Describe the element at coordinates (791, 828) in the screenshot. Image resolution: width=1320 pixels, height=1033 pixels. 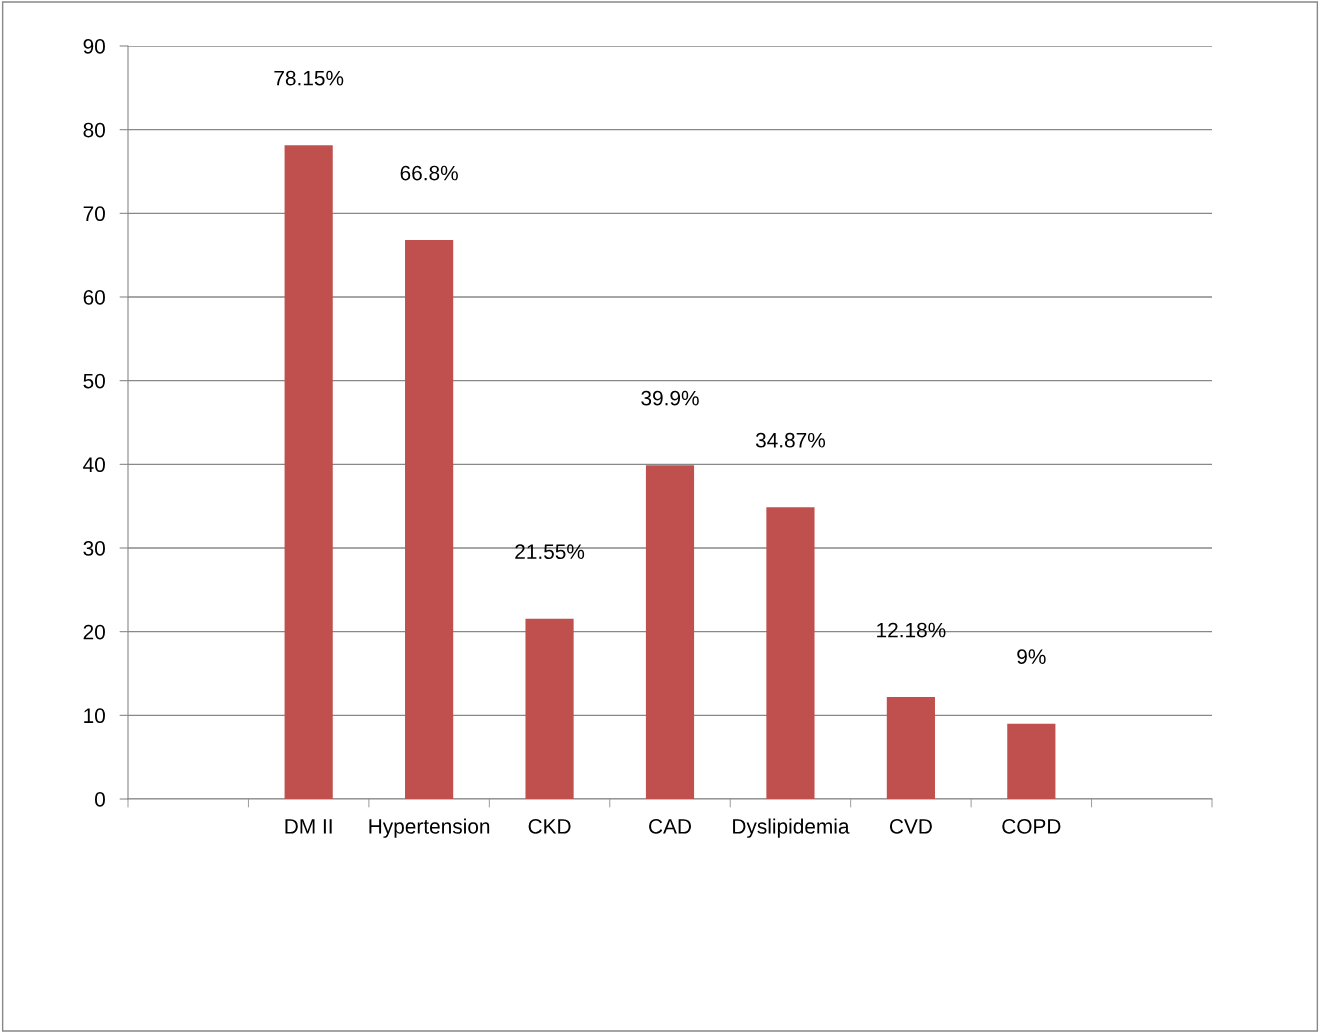
I see `x-tick-label: Dyslipidemia` at that location.